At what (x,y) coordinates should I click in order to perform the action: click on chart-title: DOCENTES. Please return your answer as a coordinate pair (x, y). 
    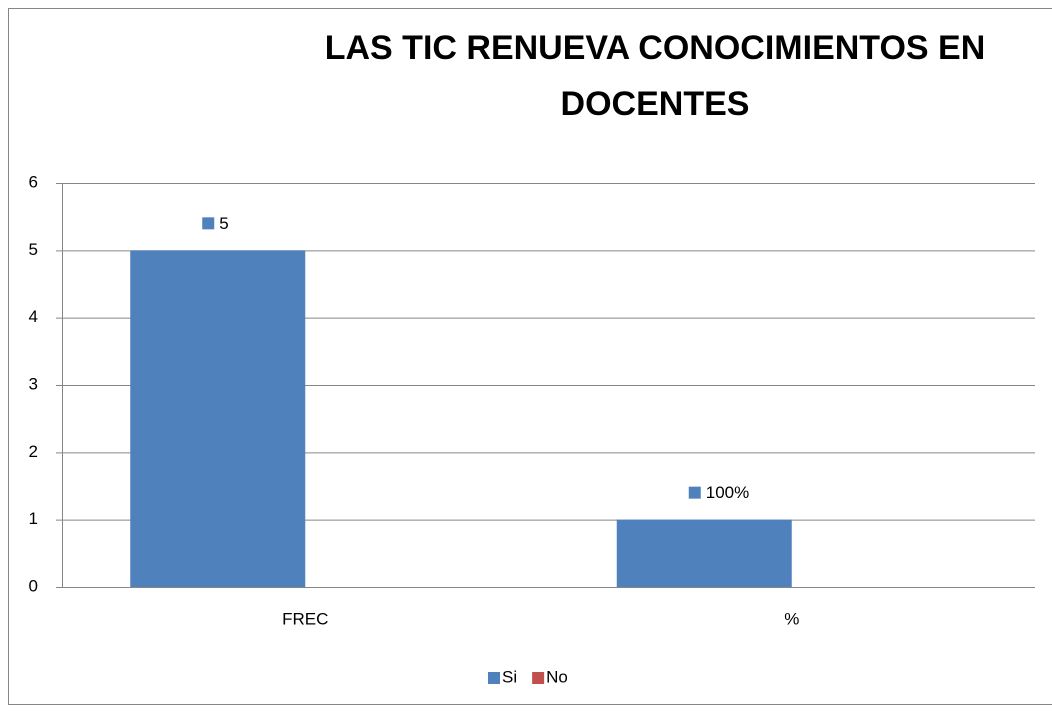
    Looking at the image, I should click on (655, 104).